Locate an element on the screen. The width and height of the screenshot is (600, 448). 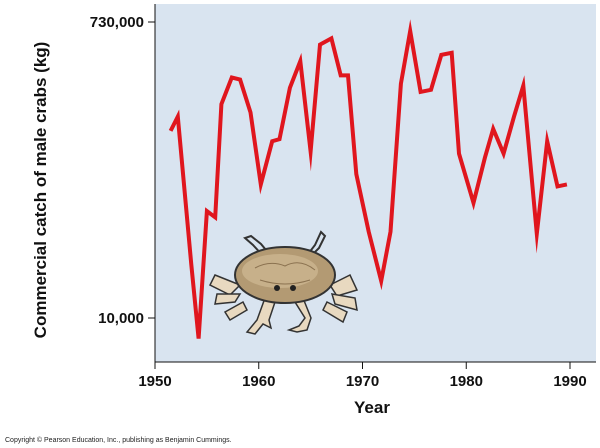
crab-illustration is located at coordinates (283, 282).